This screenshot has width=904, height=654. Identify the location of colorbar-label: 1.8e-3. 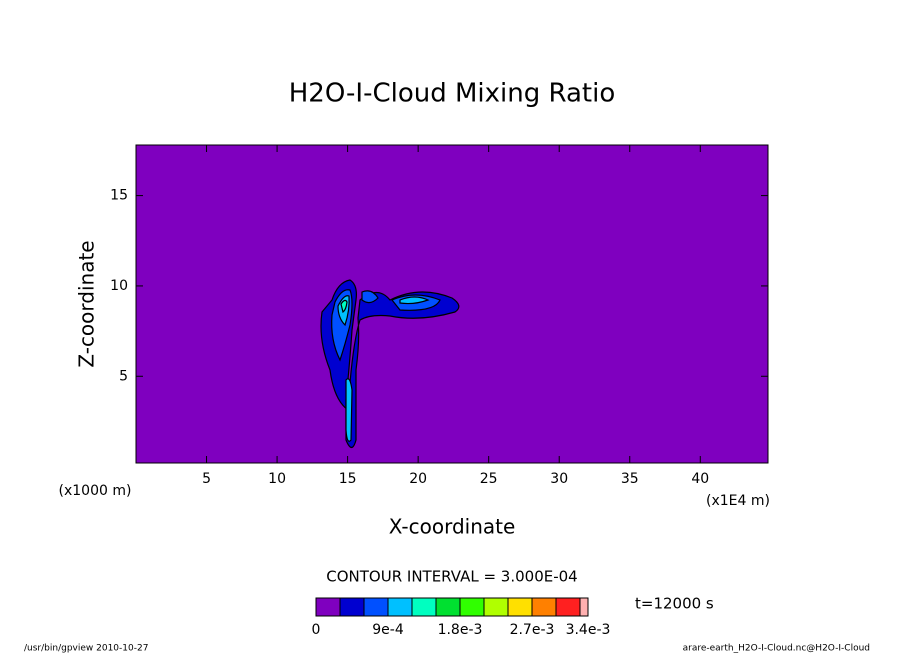
(460, 630).